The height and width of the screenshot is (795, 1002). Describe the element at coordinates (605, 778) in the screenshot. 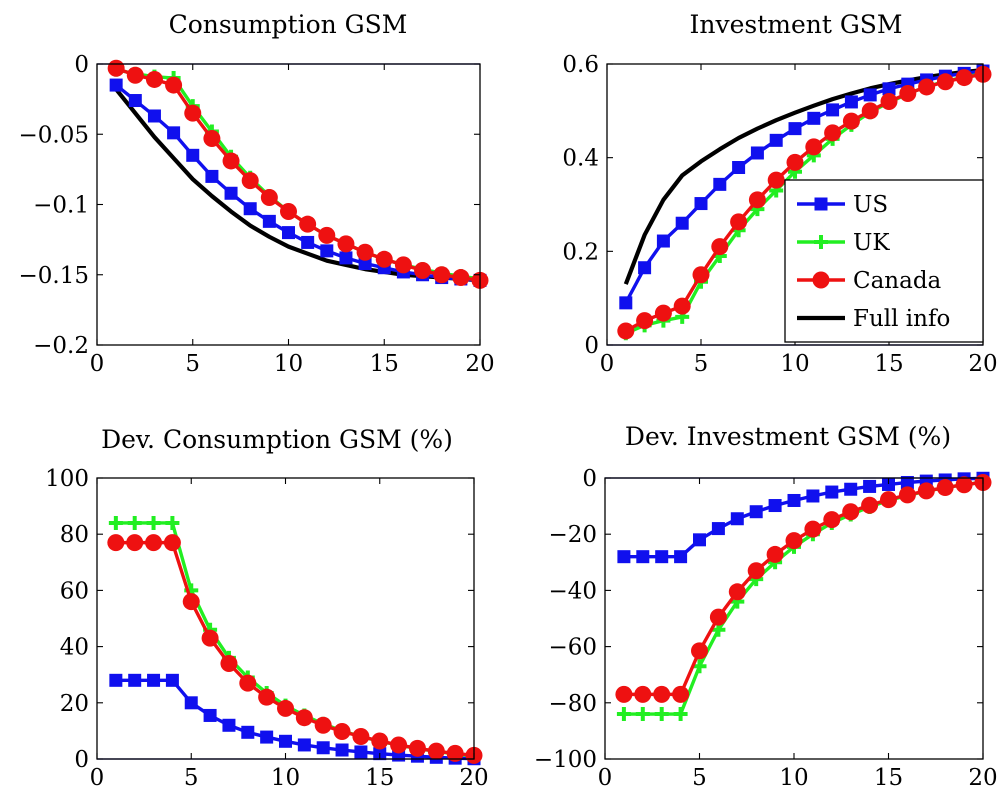

I see `panel-4-xtick-label-0: 0` at that location.